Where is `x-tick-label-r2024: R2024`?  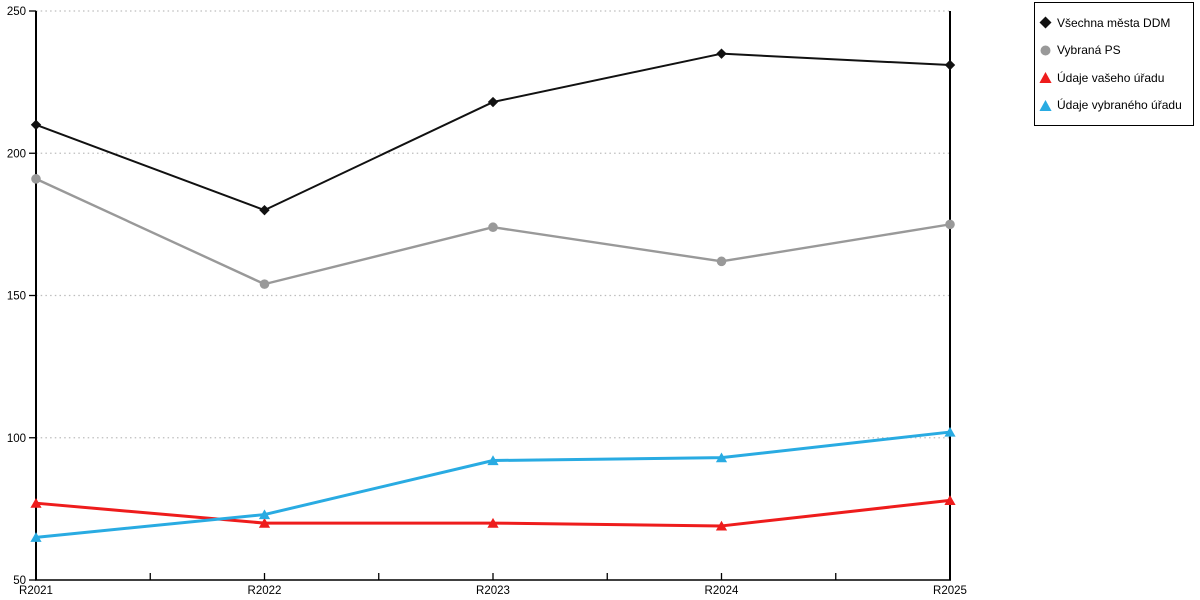
x-tick-label-r2024: R2024 is located at coordinates (722, 591).